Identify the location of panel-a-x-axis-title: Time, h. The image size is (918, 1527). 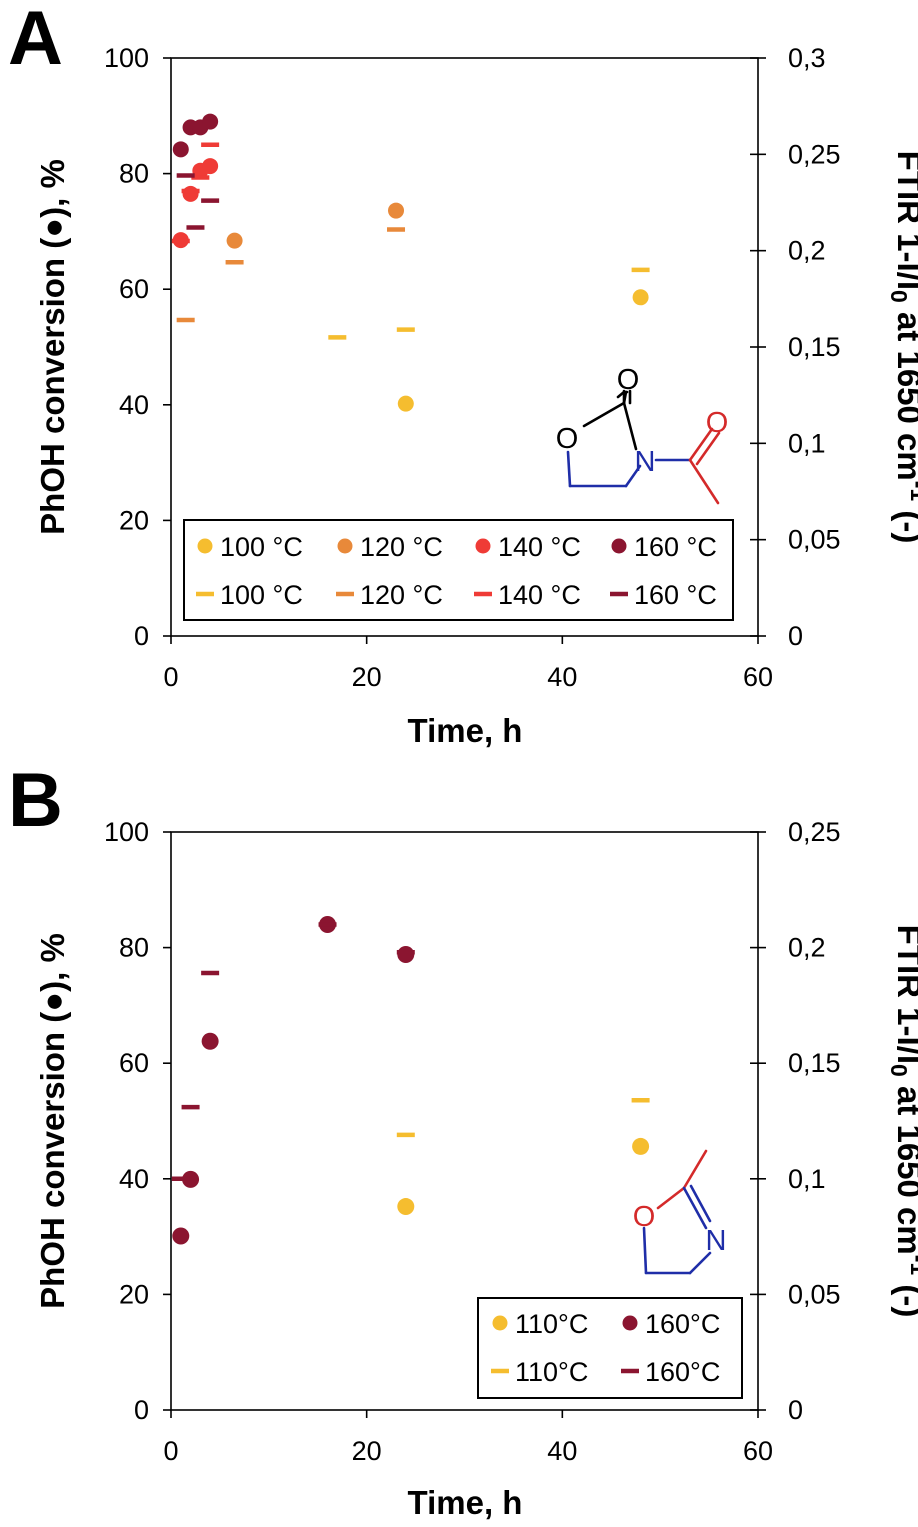
(465, 730).